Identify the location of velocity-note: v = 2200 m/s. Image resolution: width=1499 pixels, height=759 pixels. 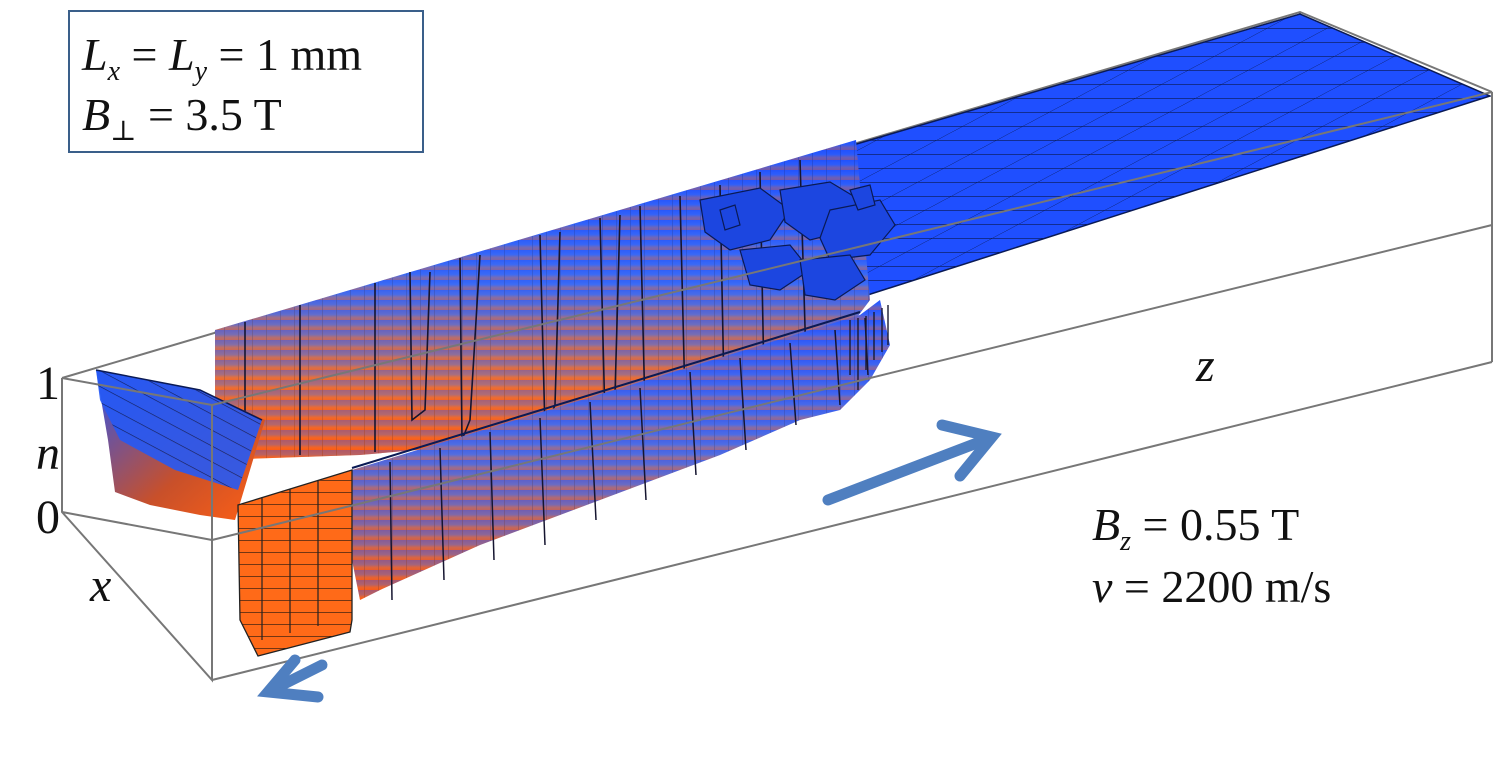
(1212, 586).